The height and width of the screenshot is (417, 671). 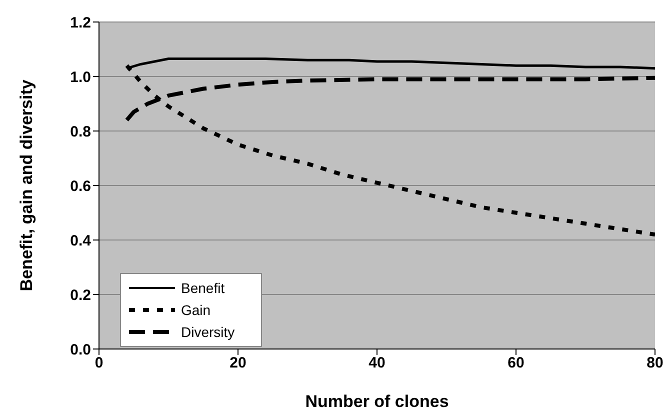 I want to click on x-tick-label: 40, so click(x=377, y=363).